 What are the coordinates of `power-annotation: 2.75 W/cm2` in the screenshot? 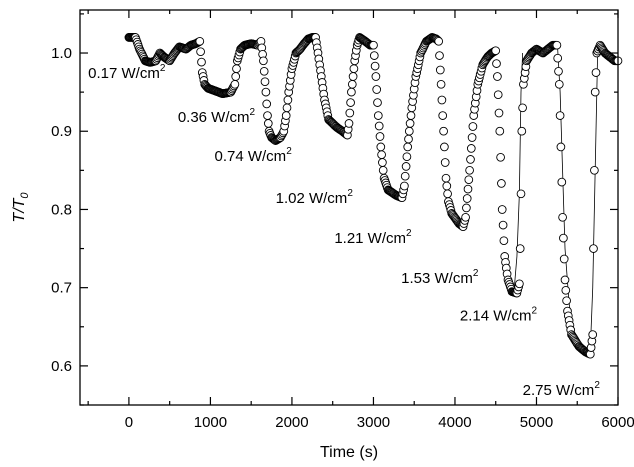 It's located at (562, 389).